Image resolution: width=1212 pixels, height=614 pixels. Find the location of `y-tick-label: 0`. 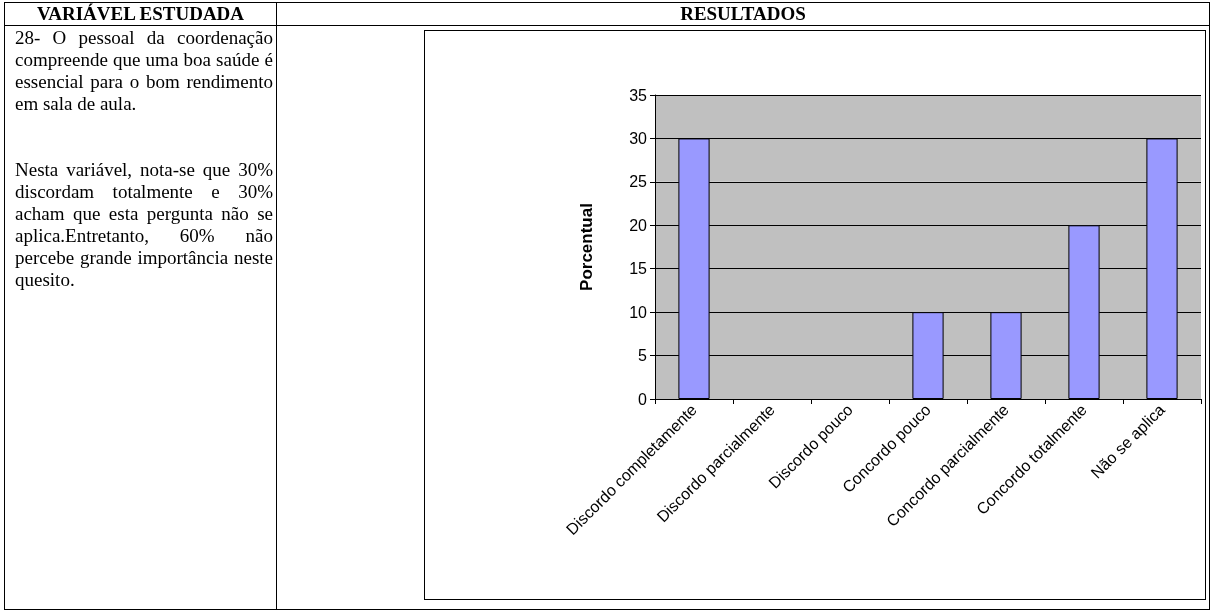

y-tick-label: 0 is located at coordinates (643, 399).